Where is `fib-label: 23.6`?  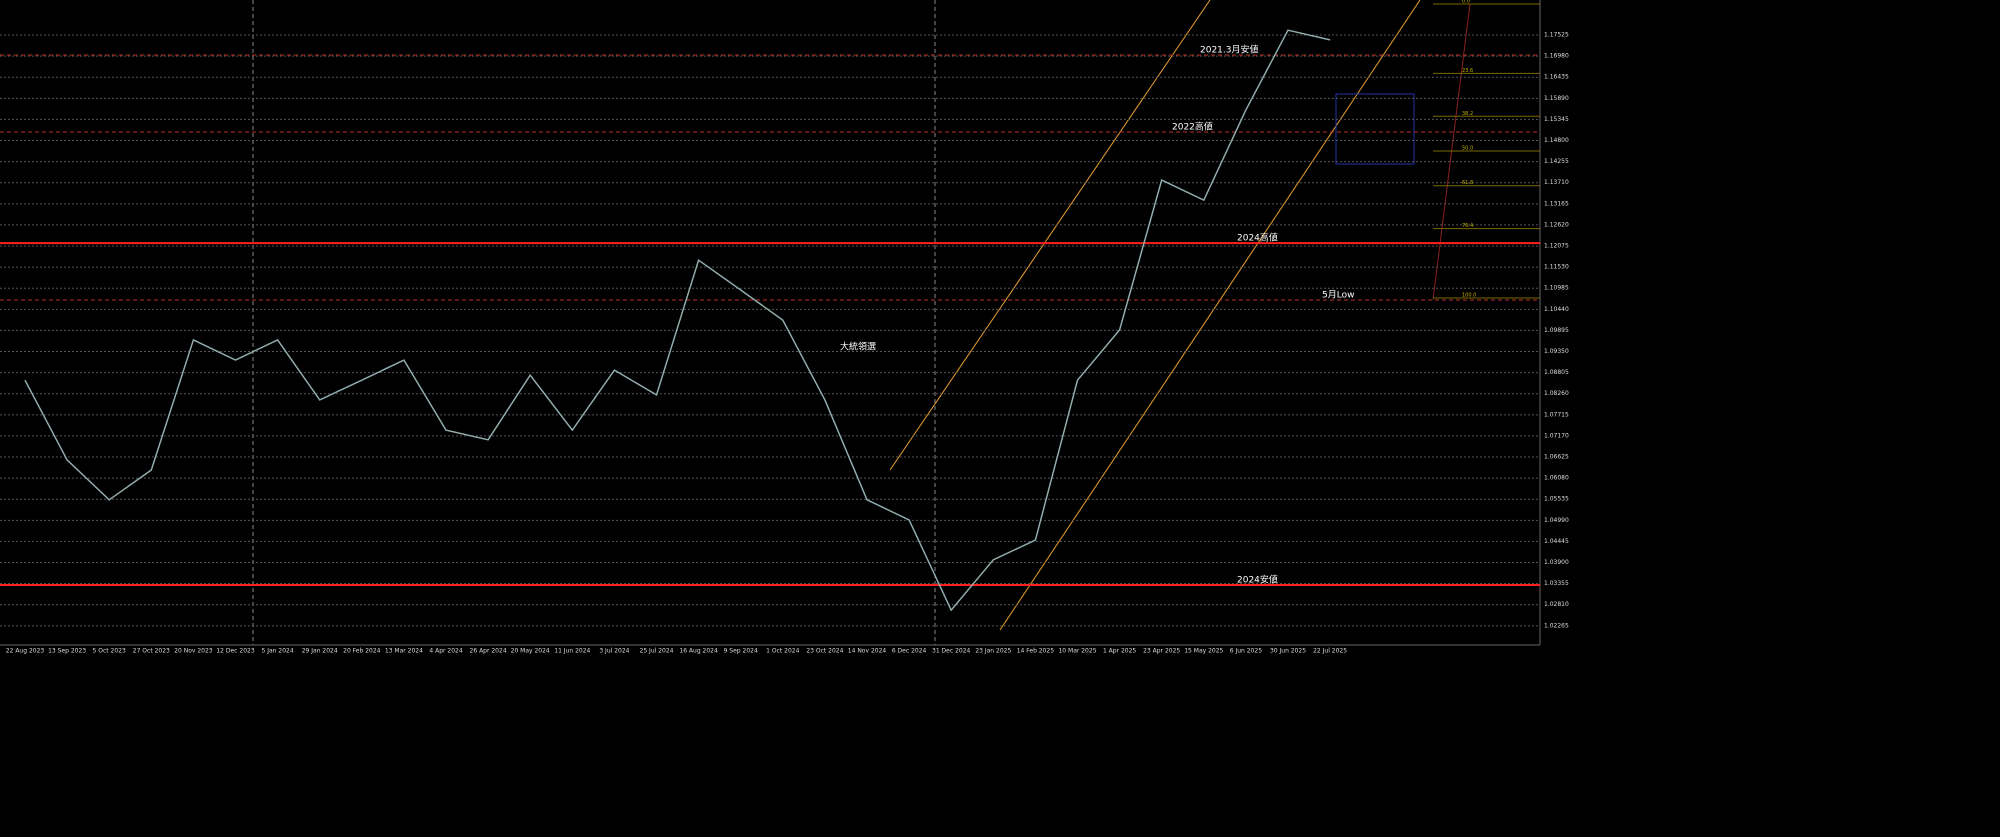
fib-label: 23.6 is located at coordinates (1467, 71).